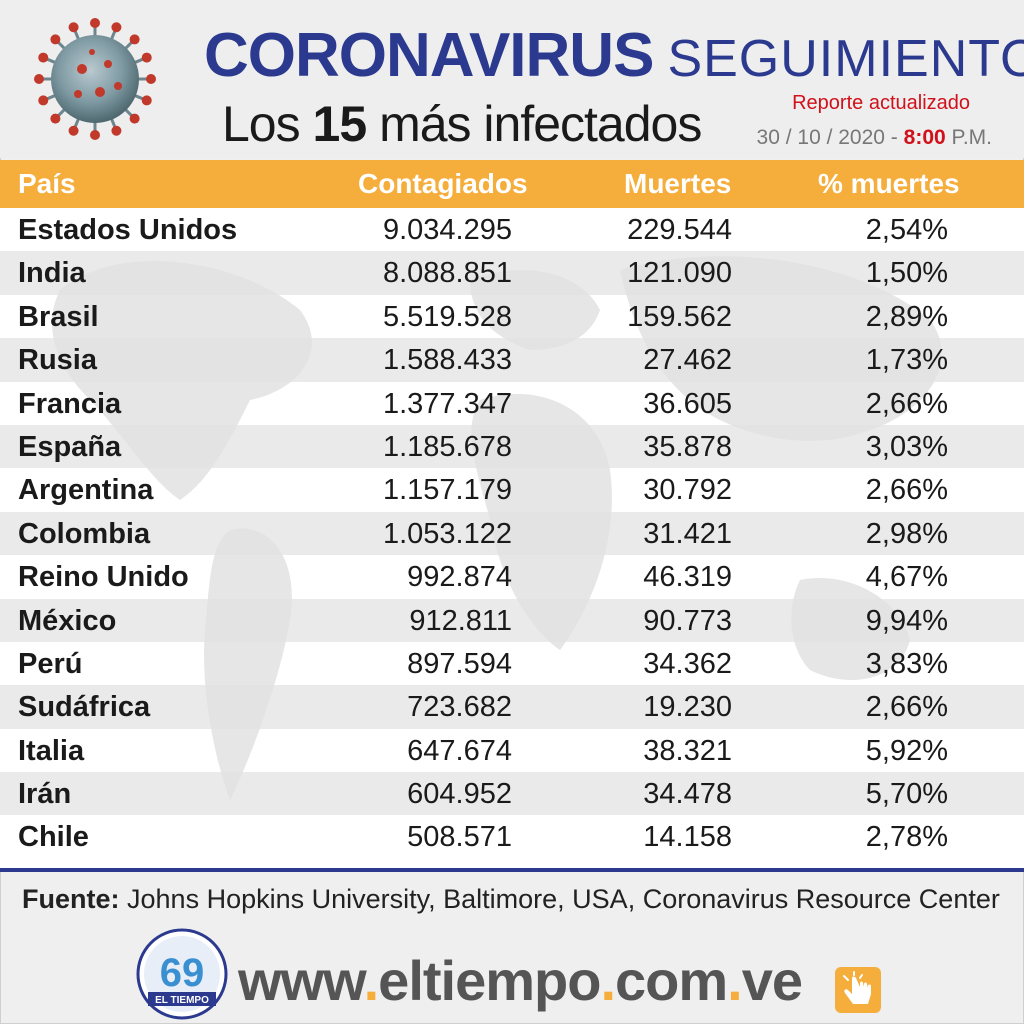  What do you see at coordinates (512, 576) in the screenshot?
I see `table-row: Reino Unido 992.874 46.319 4,67%` at bounding box center [512, 576].